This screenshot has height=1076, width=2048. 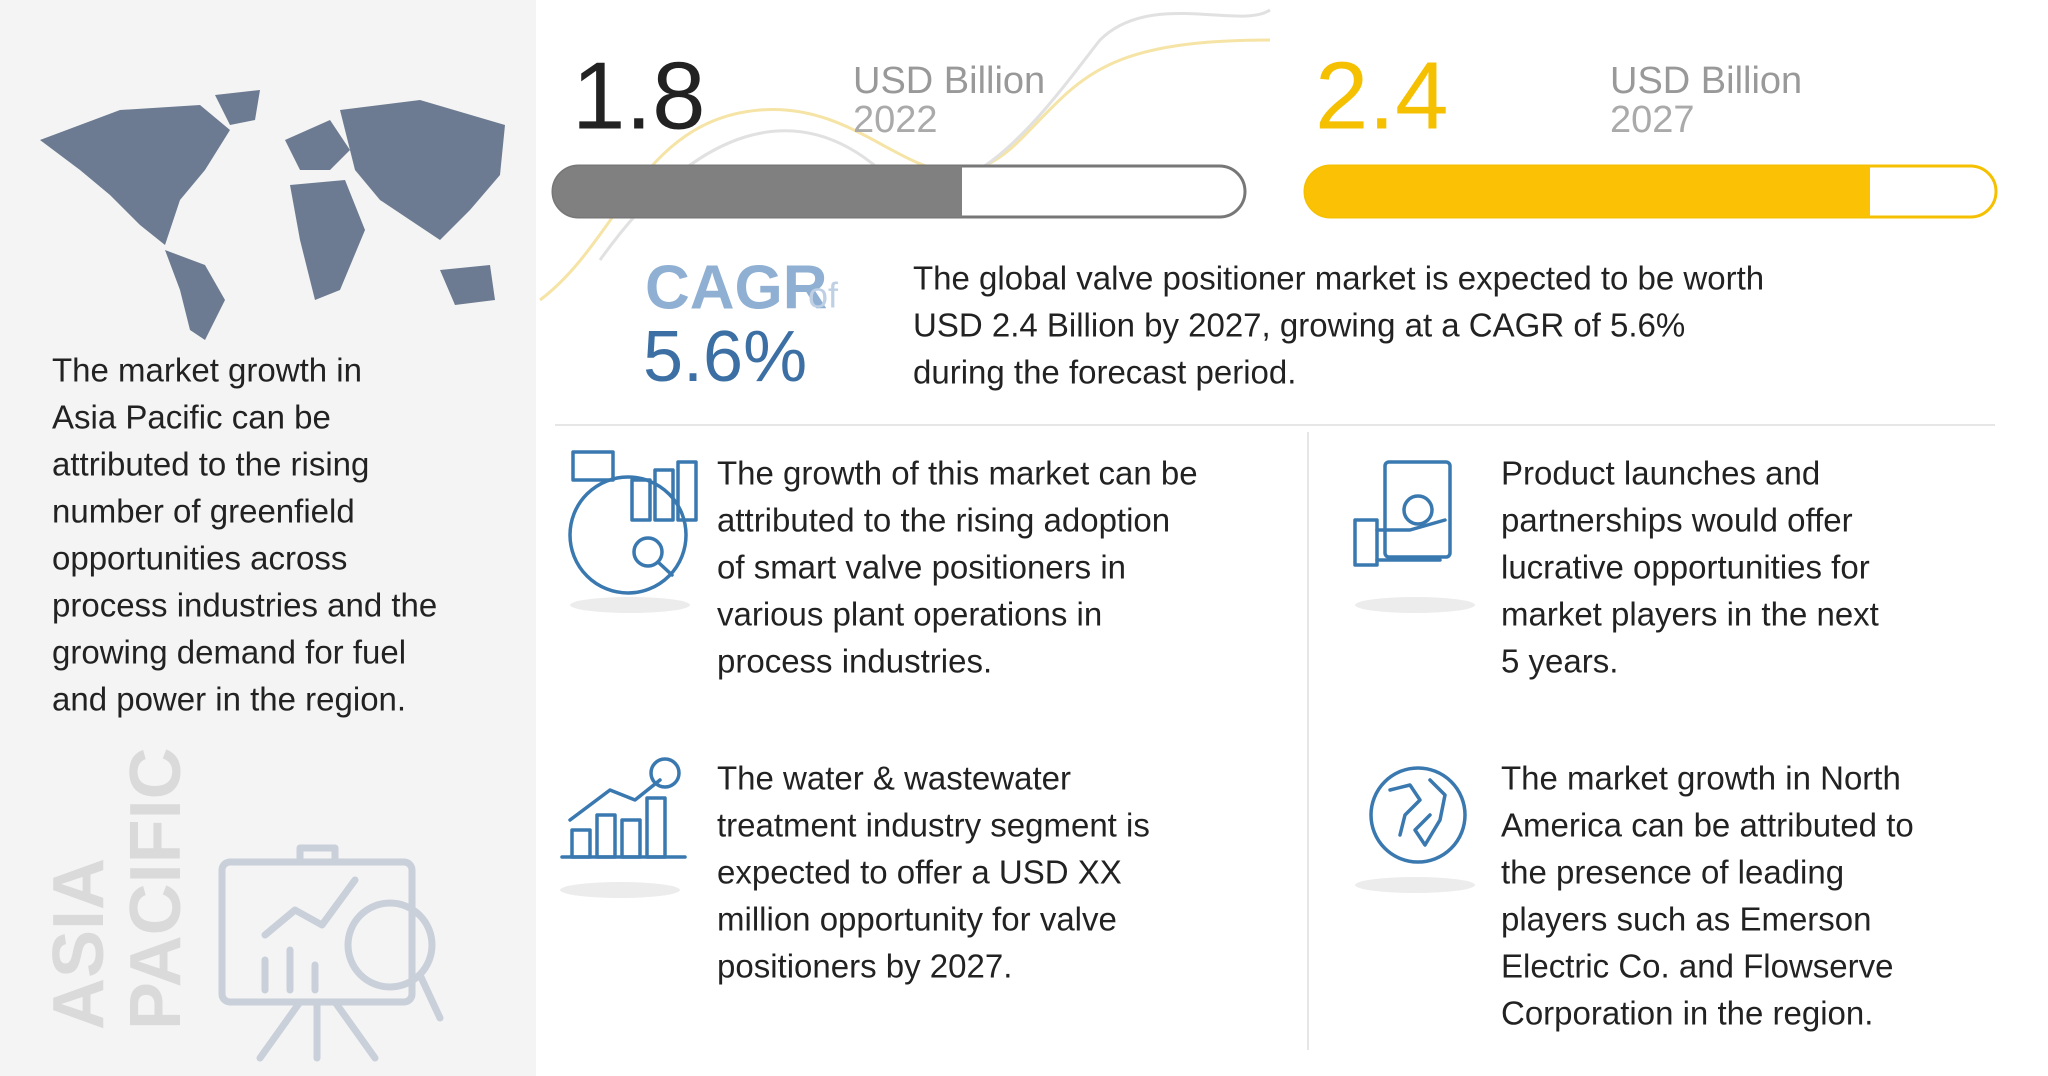 I want to click on description-line: process industries and the, so click(x=244, y=605).